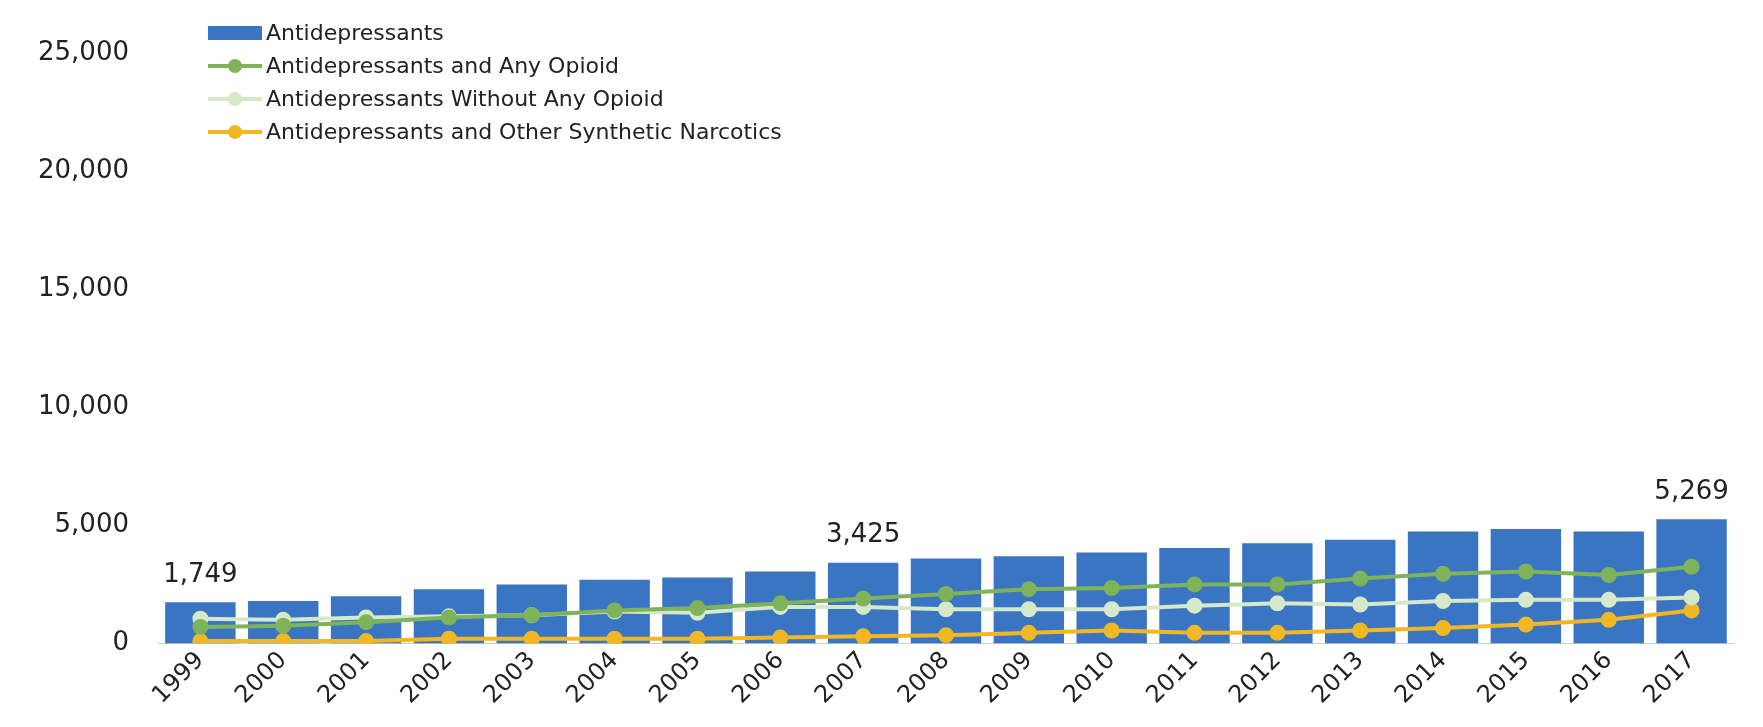 The width and height of the screenshot is (1763, 727). Describe the element at coordinates (200, 572) in the screenshot. I see `data-label: 1,749` at that location.